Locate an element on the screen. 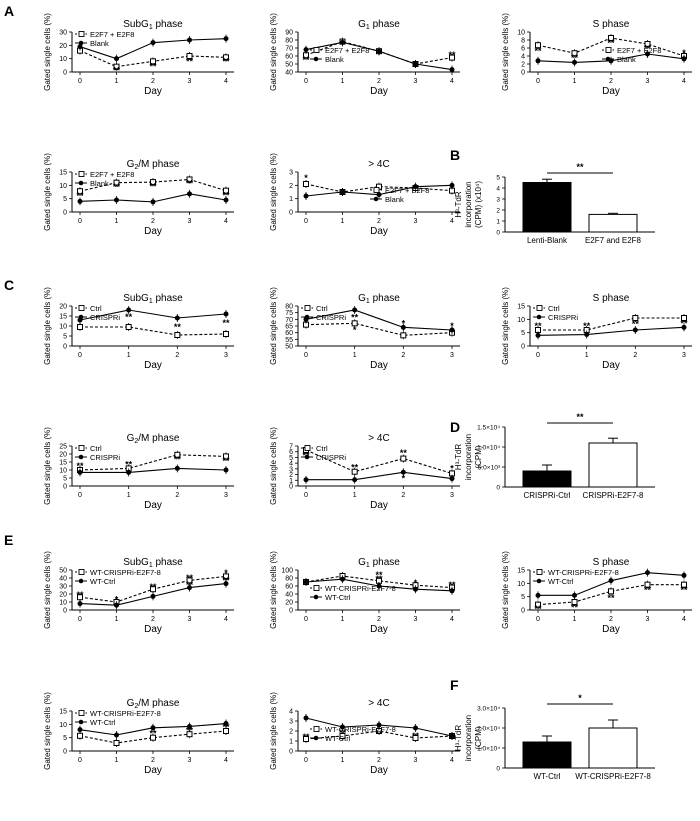 The image size is (700, 821). legend-marker-filled is located at coordinates (307, 457).